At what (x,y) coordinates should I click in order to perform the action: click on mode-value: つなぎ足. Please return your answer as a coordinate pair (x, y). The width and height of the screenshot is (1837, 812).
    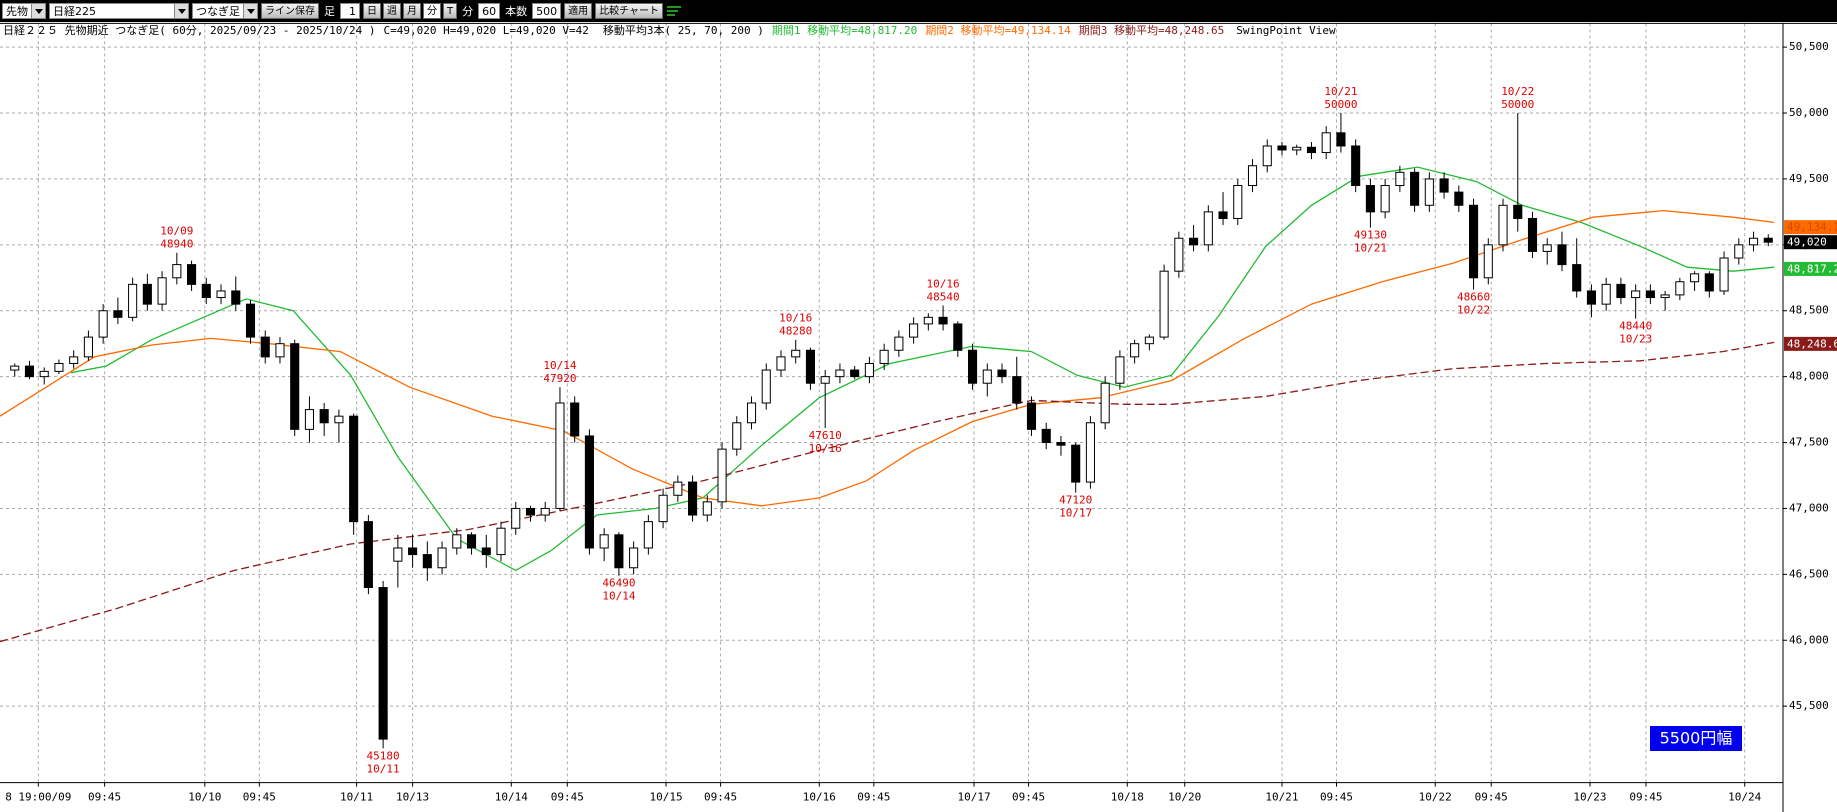
    Looking at the image, I should click on (218, 11).